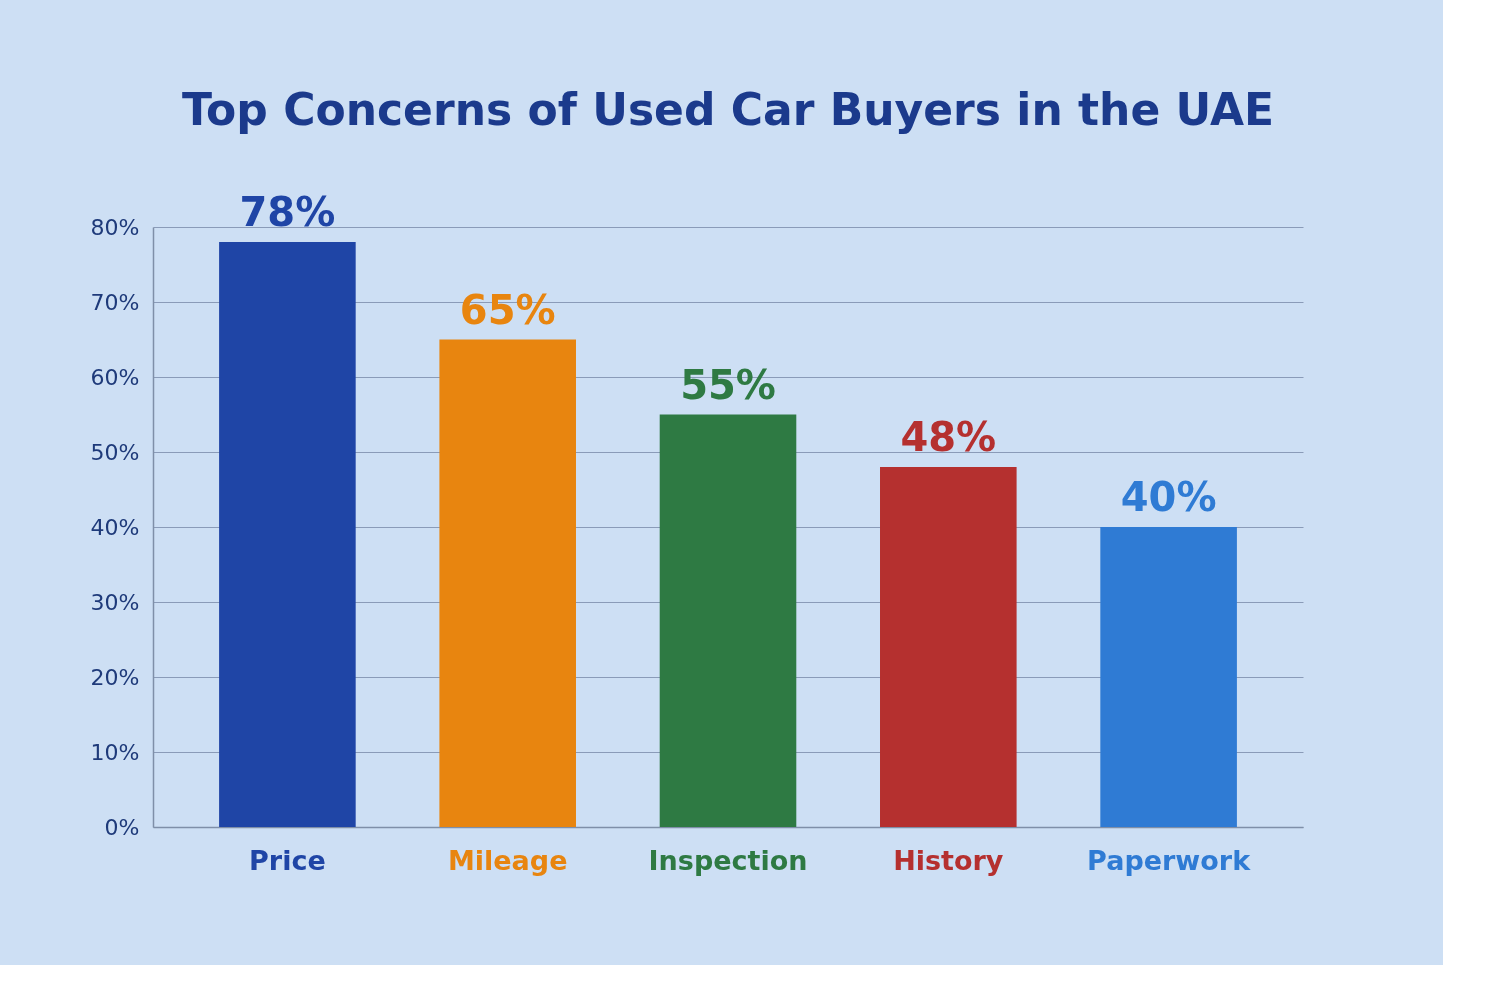 The width and height of the screenshot is (1500, 1000). What do you see at coordinates (948, 437) in the screenshot?
I see `data-label: 48%` at bounding box center [948, 437].